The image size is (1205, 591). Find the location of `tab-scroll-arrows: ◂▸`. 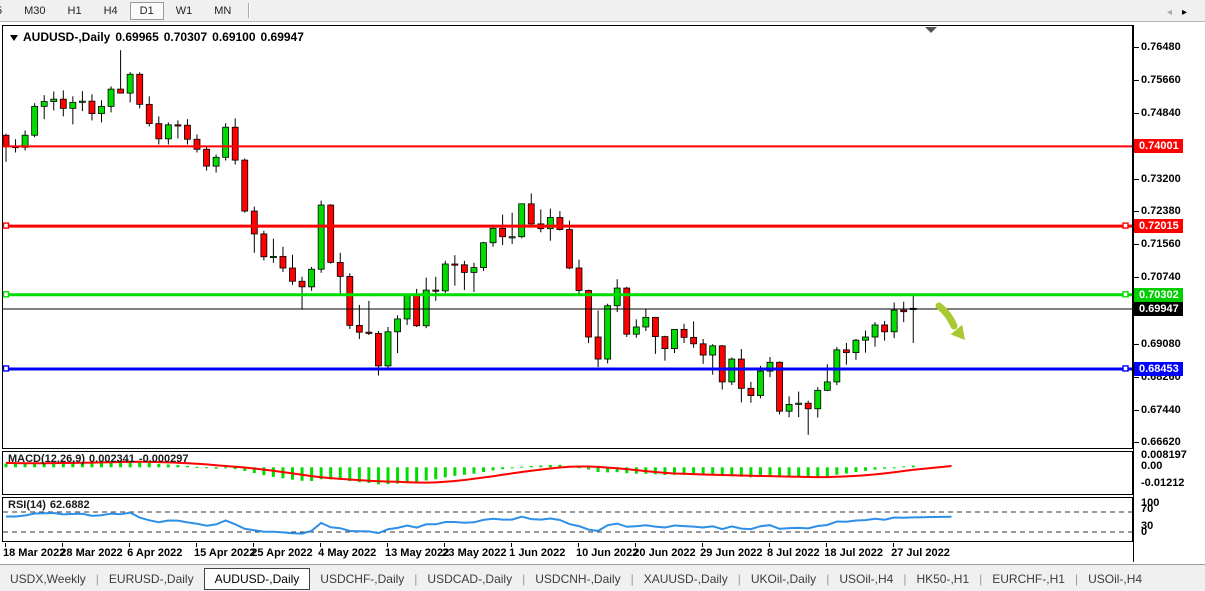

tab-scroll-arrows: ◂▸ is located at coordinates (1182, 12).